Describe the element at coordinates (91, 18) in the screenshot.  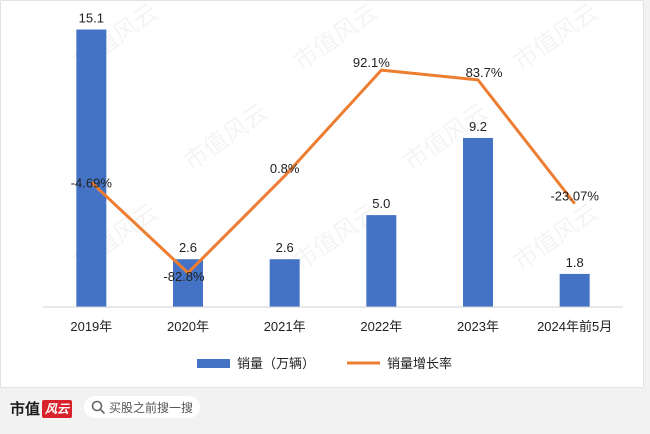
I see `bar-value-label: 15.1` at that location.